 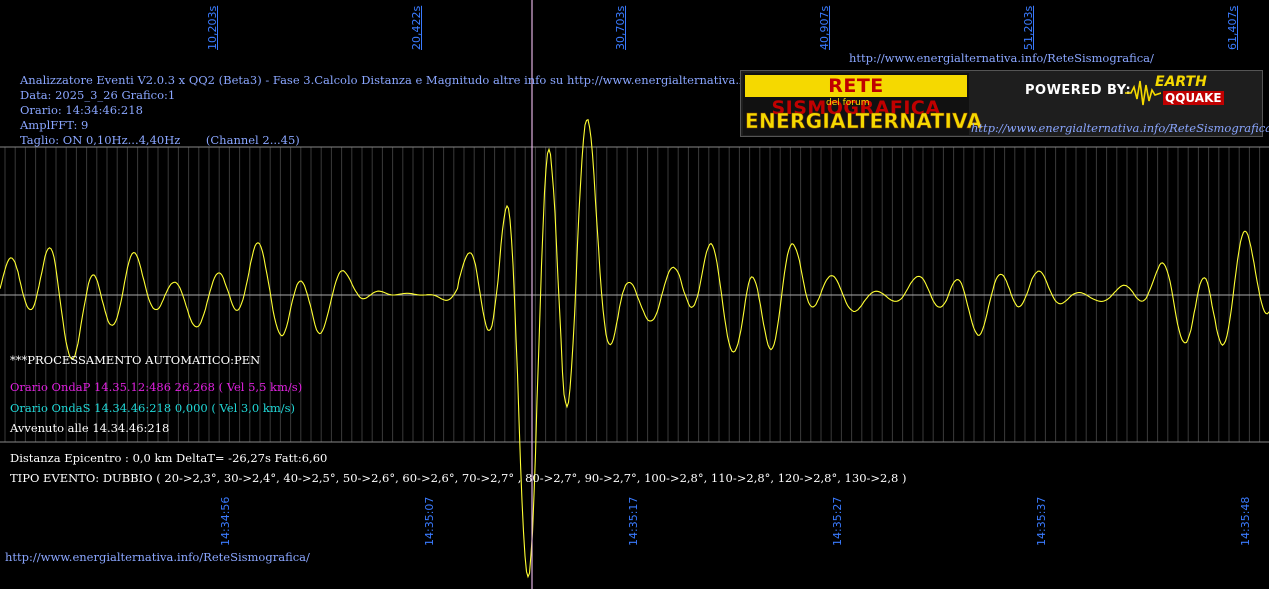 I want to click on bottom-time-label: 14:35:07, so click(x=429, y=521).